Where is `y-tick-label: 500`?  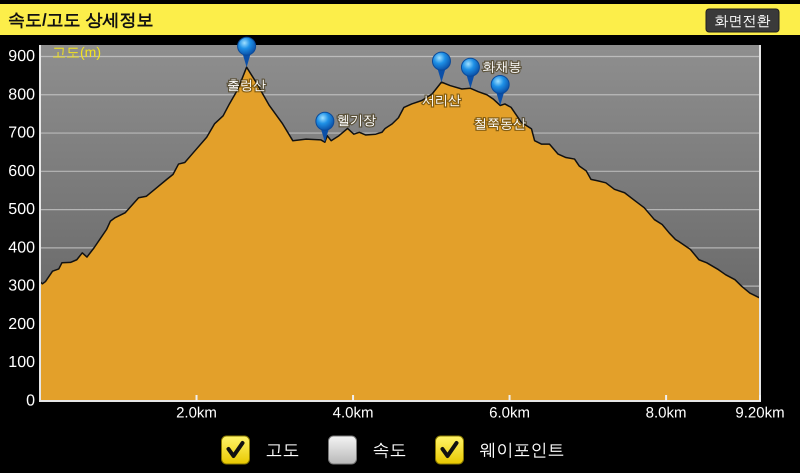 y-tick-label: 500 is located at coordinates (21, 209).